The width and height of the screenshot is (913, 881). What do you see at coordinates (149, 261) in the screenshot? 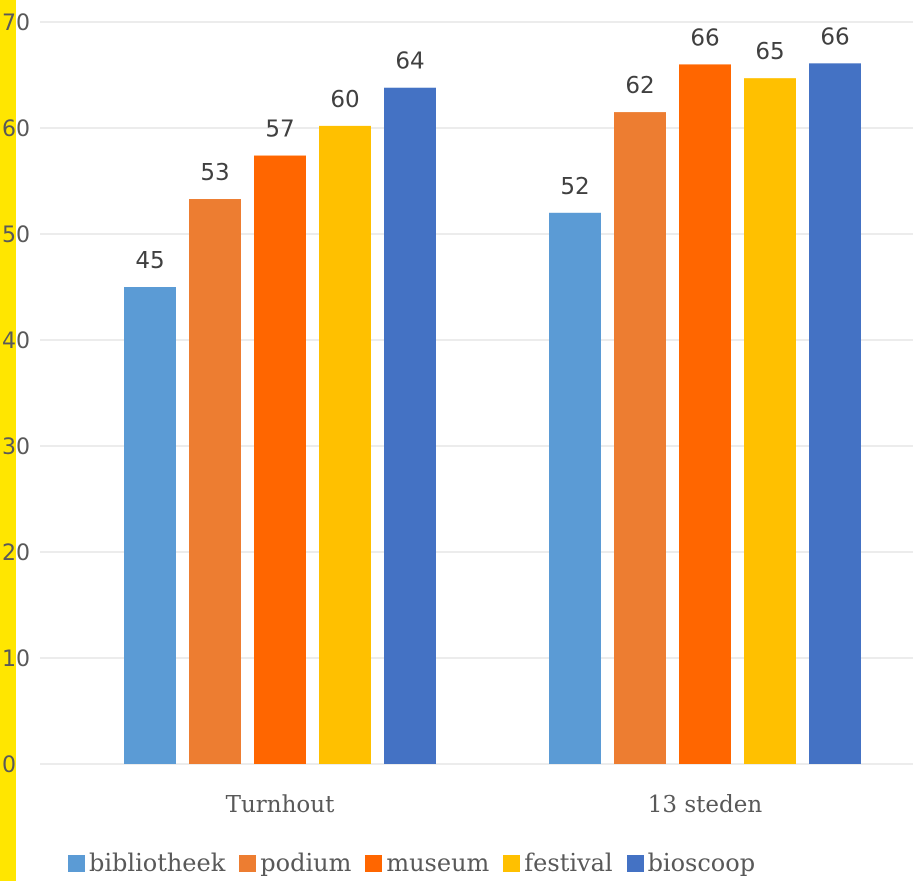
I see `data-label: 45` at bounding box center [149, 261].